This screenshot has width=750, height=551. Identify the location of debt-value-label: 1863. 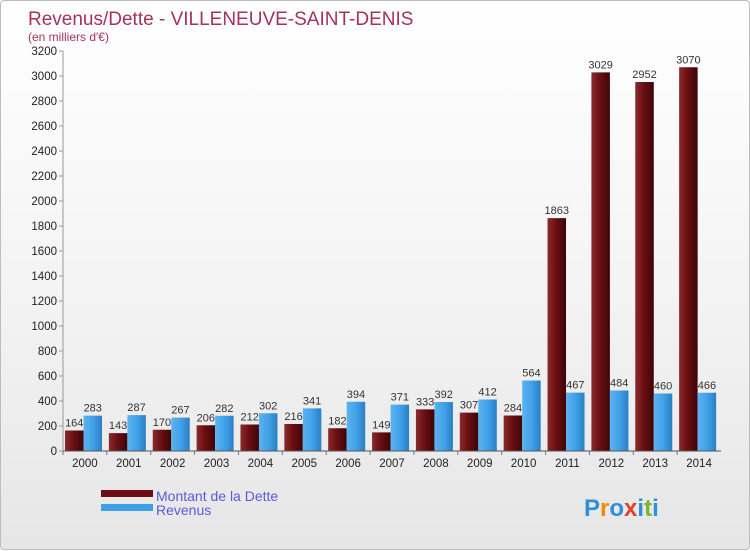
(557, 211).